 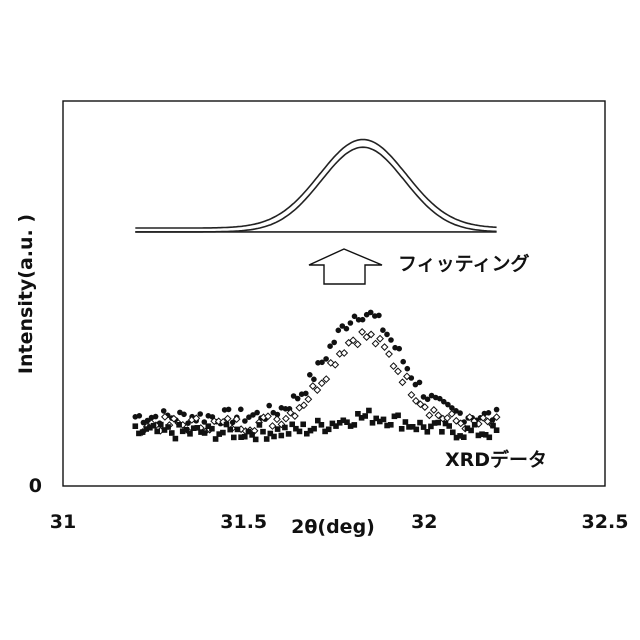 I want to click on x-axis-label: 2θ(deg), so click(x=333, y=527).